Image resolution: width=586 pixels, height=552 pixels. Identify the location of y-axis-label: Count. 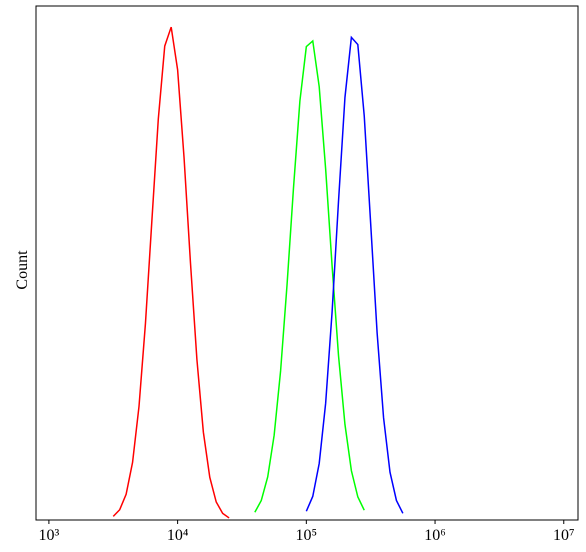
(22, 270).